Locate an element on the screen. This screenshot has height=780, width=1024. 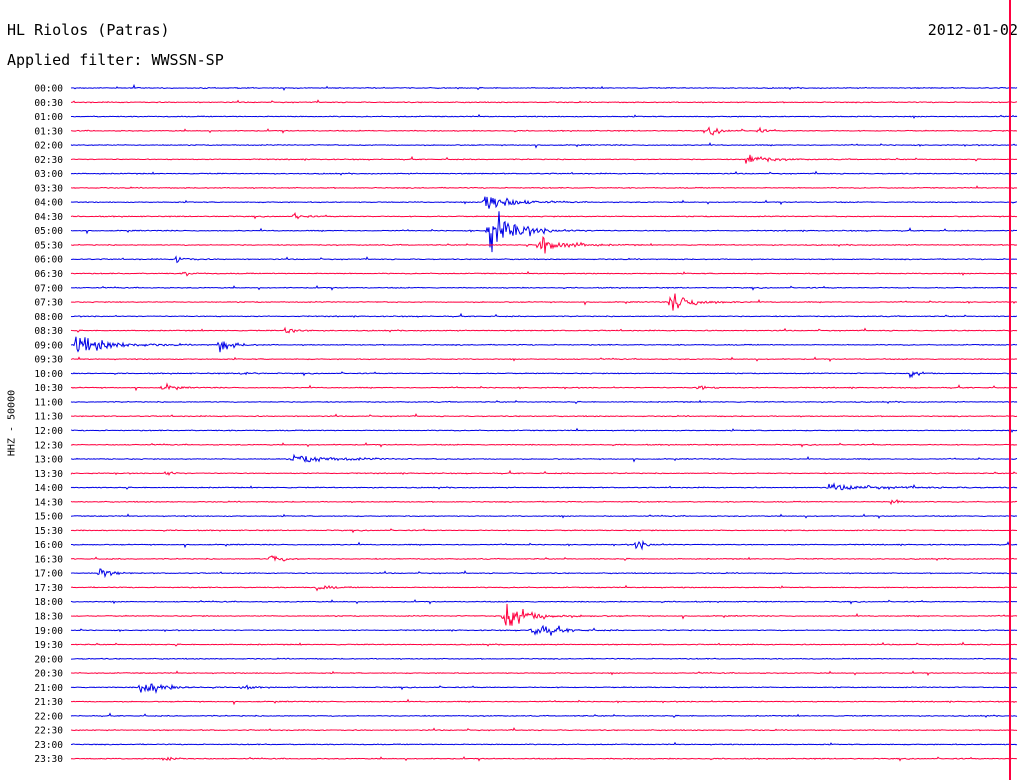
row-time-label: 00:00 is located at coordinates (48, 89).